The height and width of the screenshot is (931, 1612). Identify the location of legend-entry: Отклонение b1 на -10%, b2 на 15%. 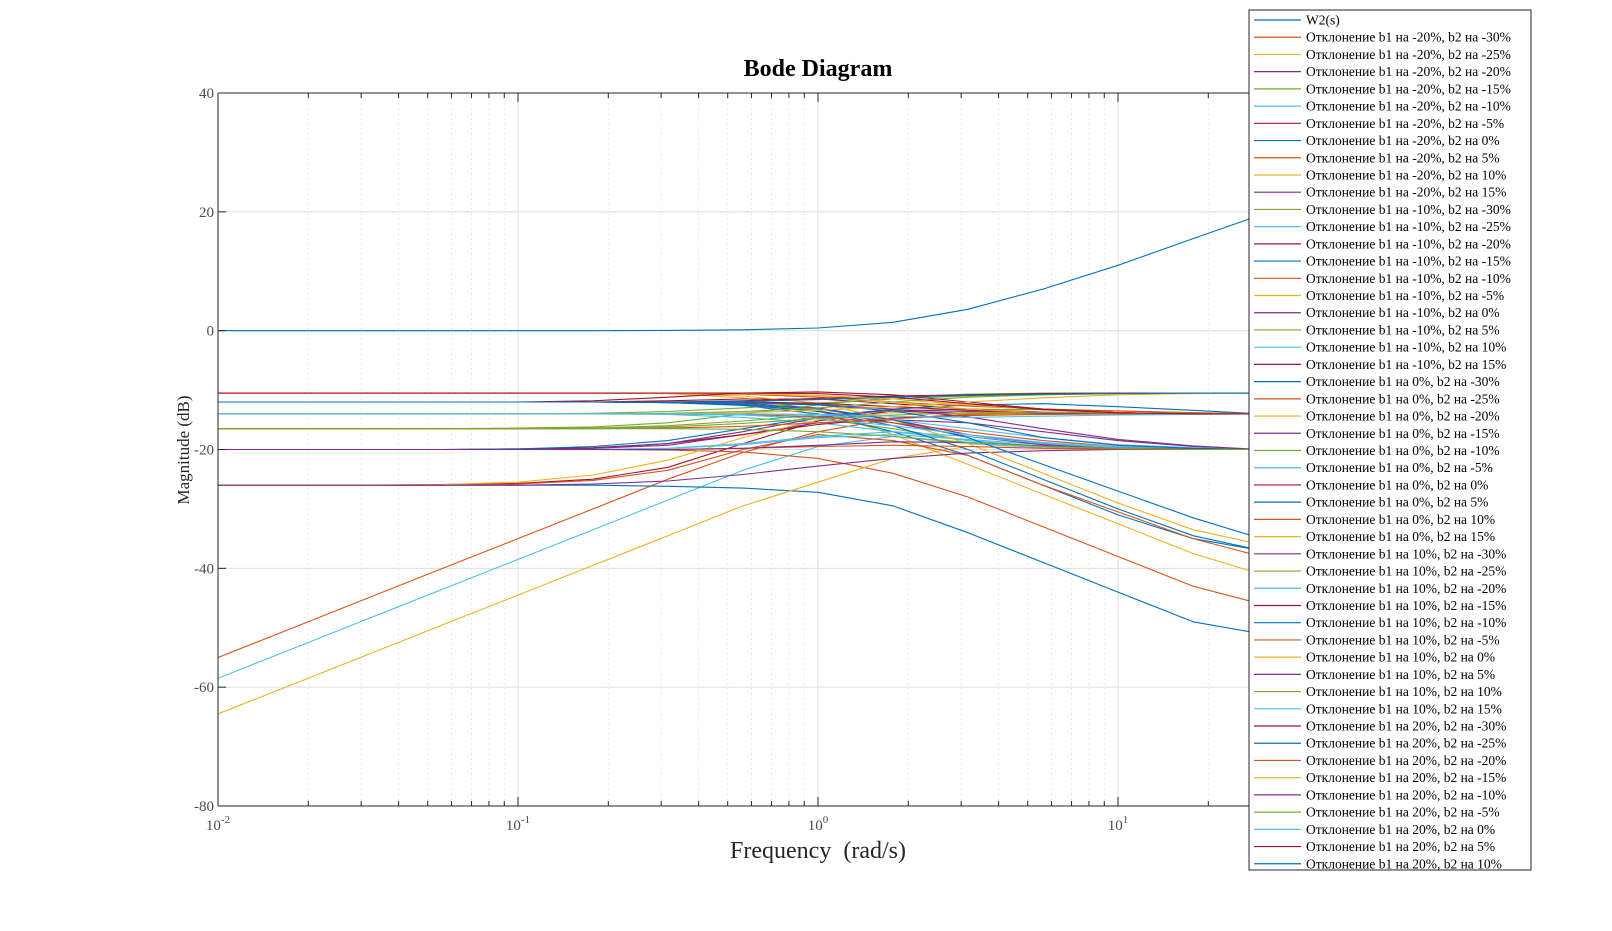
(1406, 364).